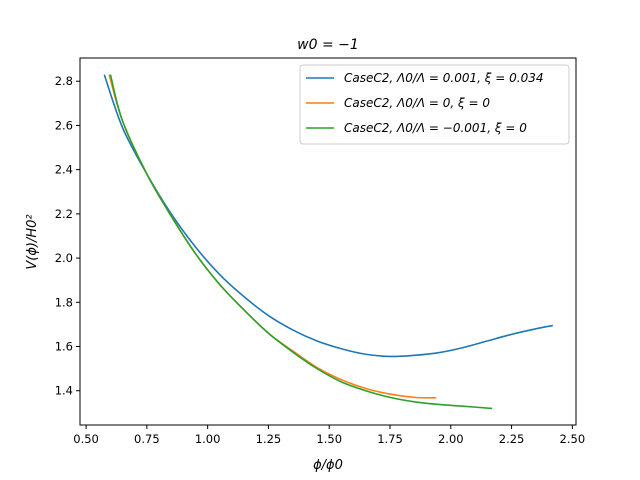  I want to click on y-tick-label: 2.0, so click(64, 258).